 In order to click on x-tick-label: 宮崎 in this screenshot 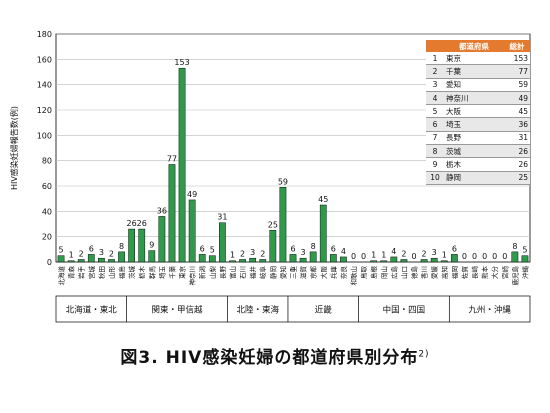, I will do `click(504, 273)`.